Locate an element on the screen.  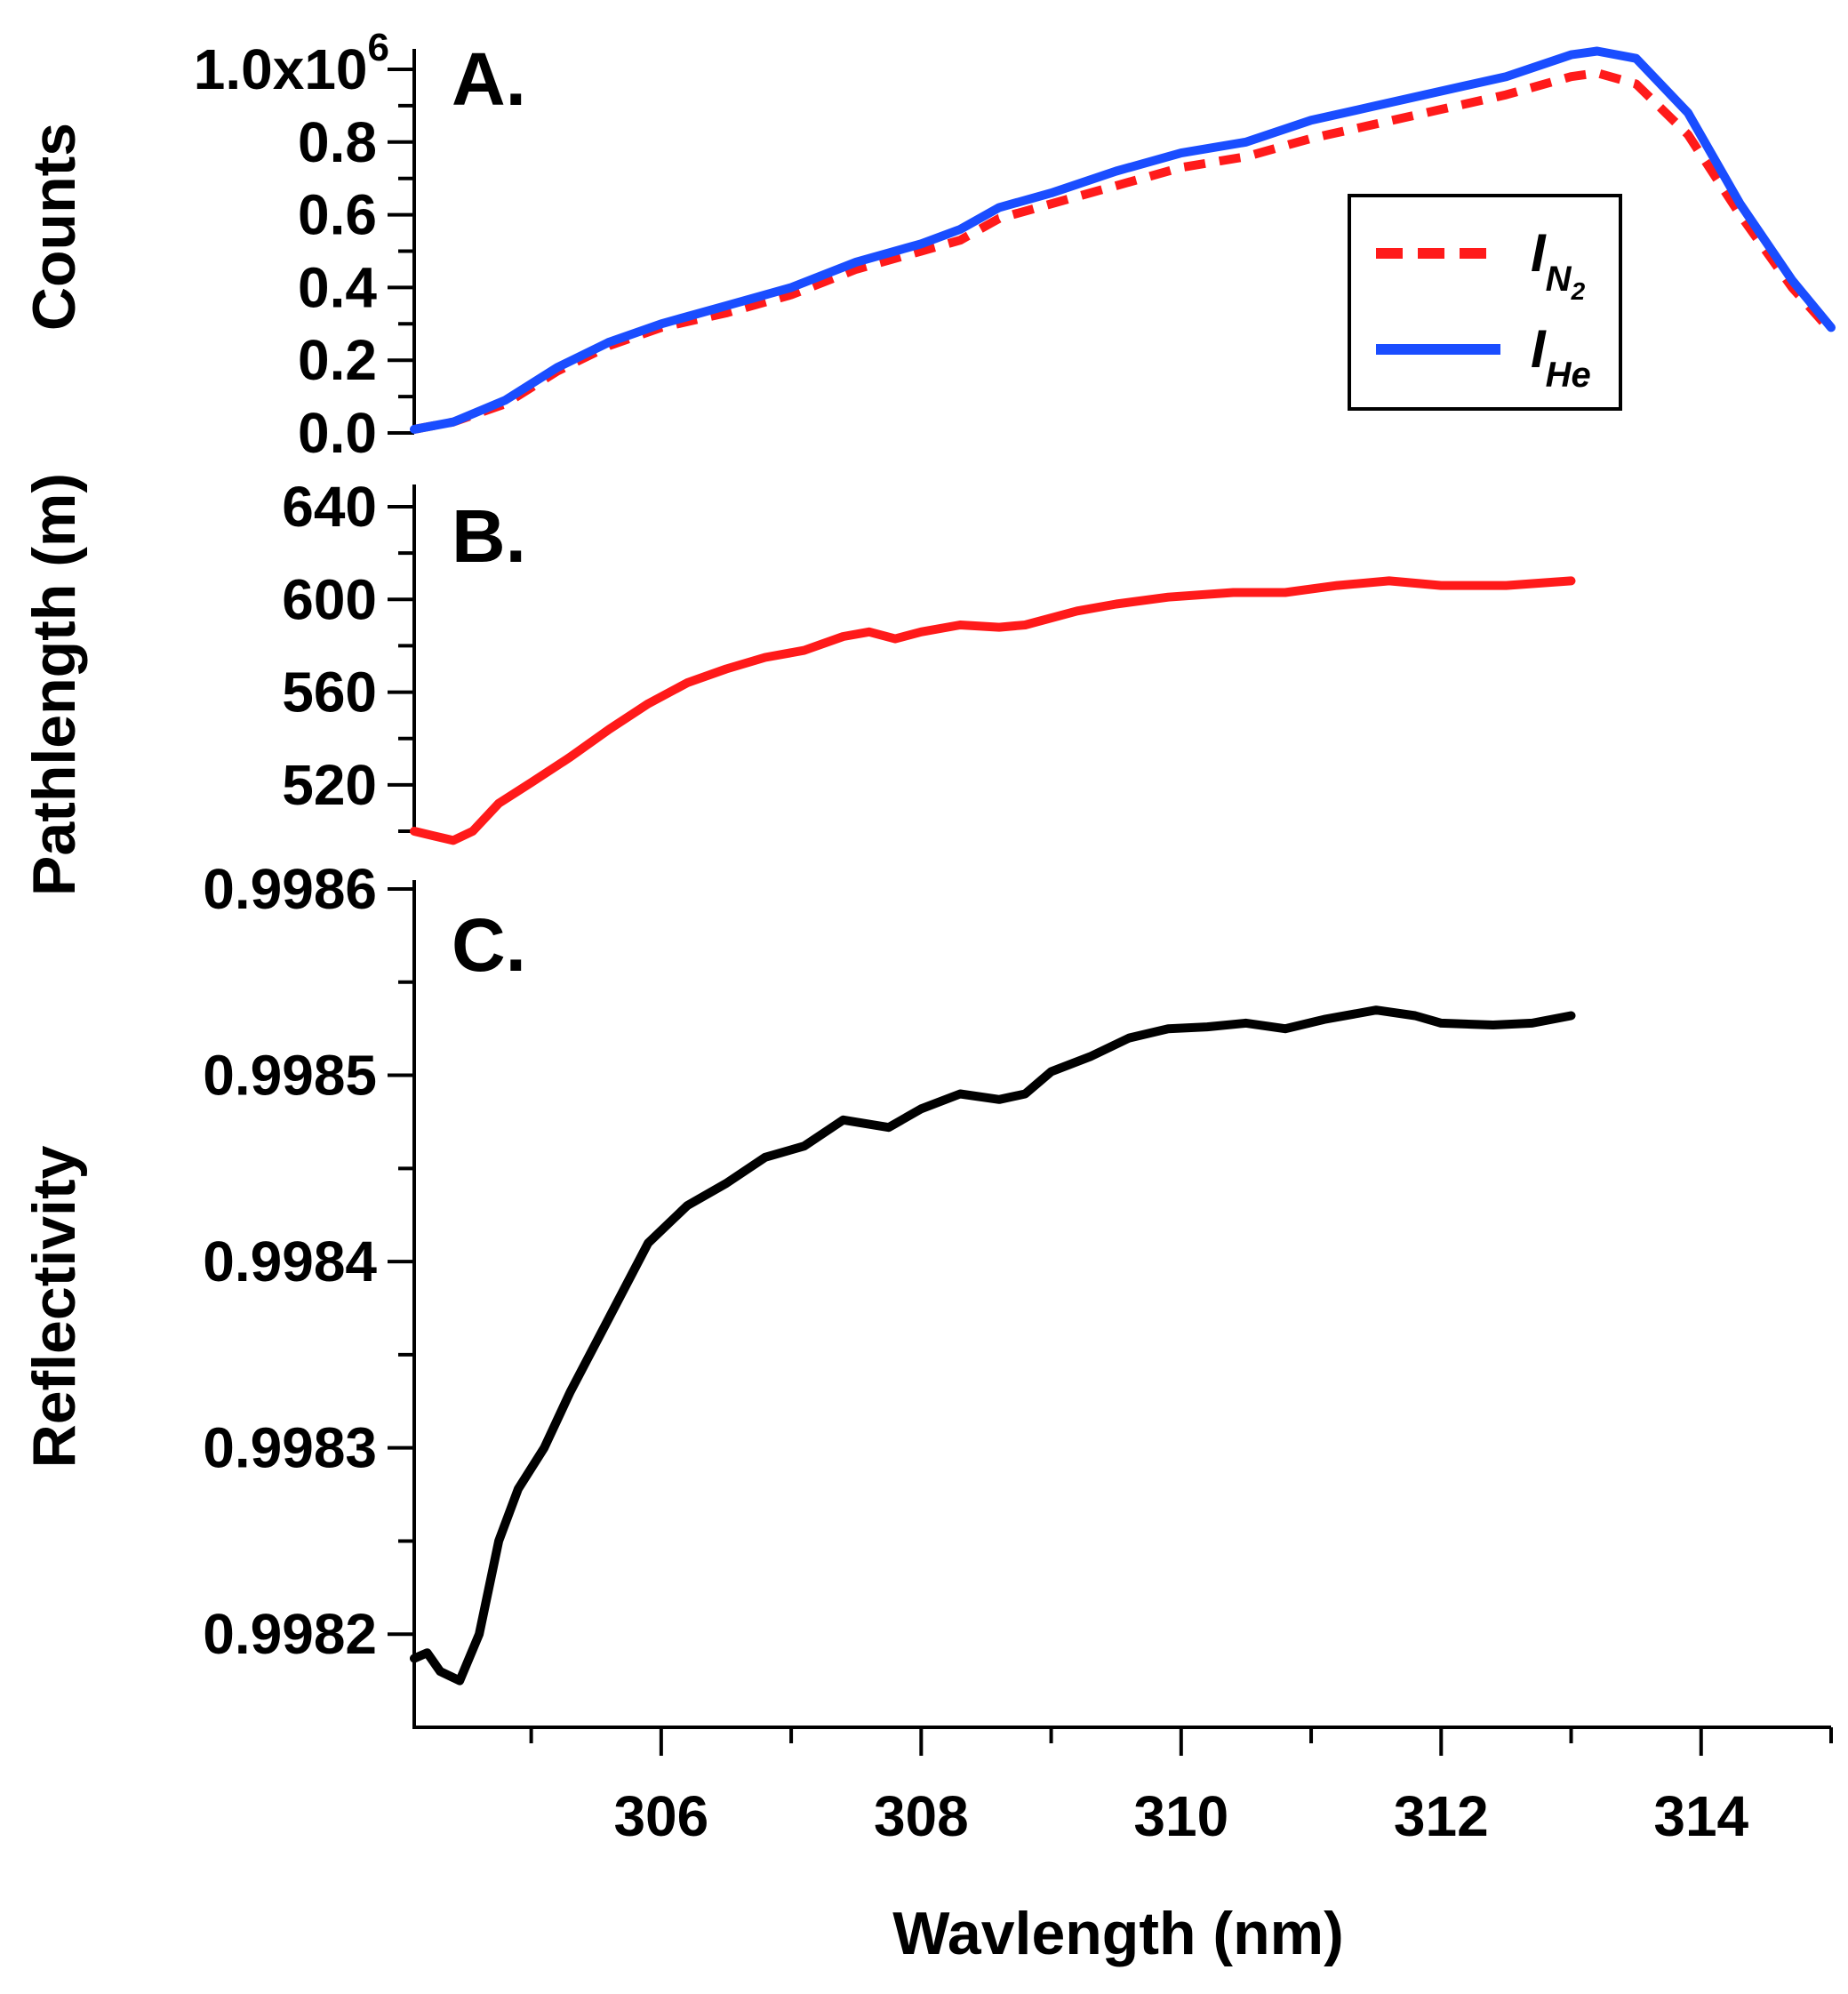
xtick-label-3: 312 is located at coordinates (1441, 1816).